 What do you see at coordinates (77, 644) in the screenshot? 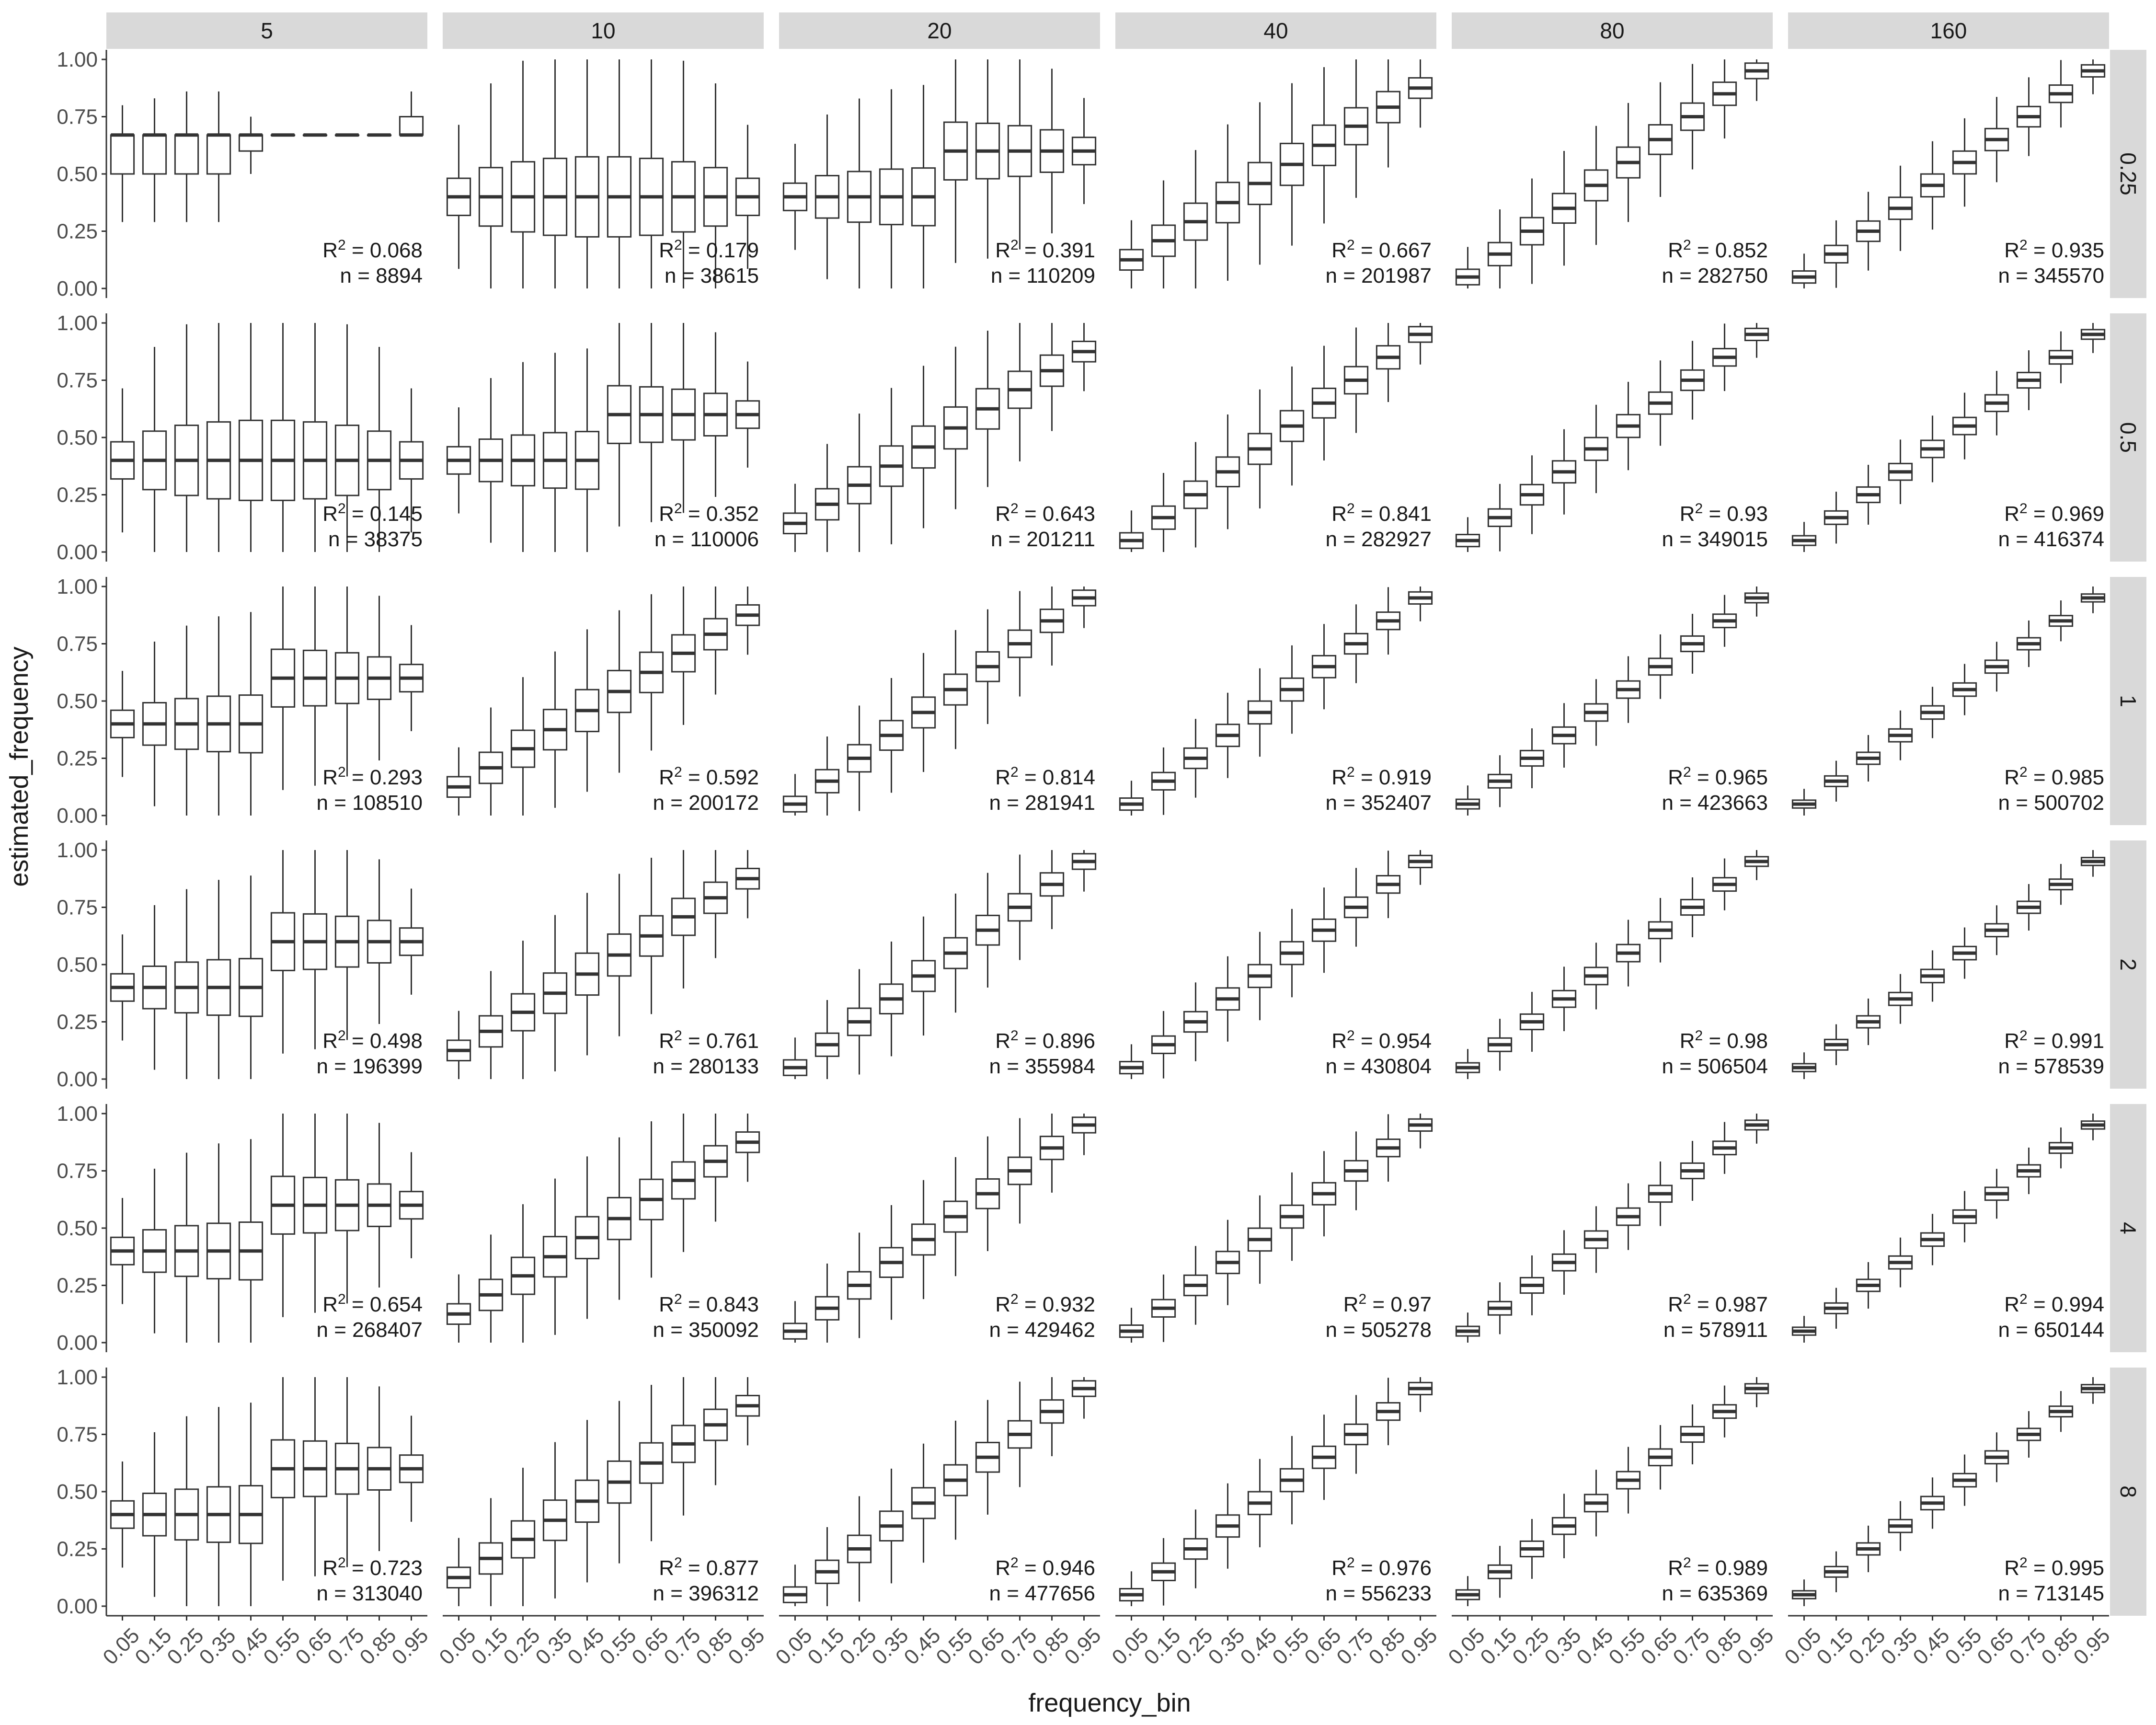
I see `y-tick-label: 0.75` at bounding box center [77, 644].